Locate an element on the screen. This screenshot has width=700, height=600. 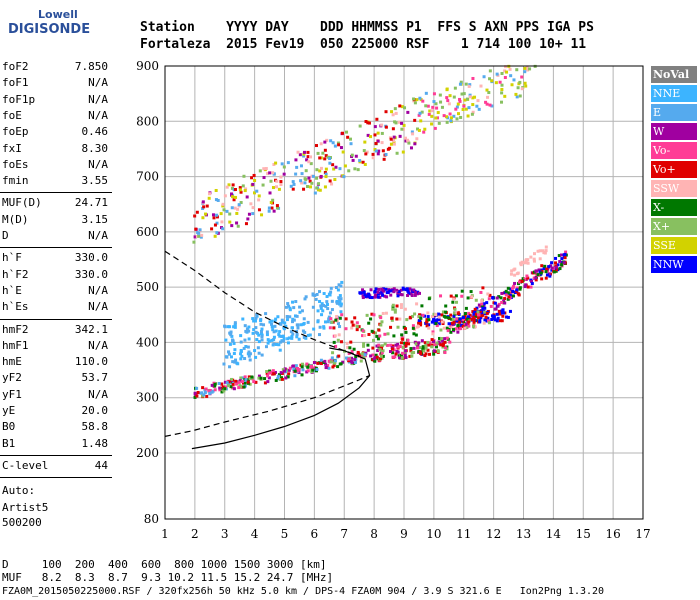
profile-dashed-upper is located at coordinates (262, 303).